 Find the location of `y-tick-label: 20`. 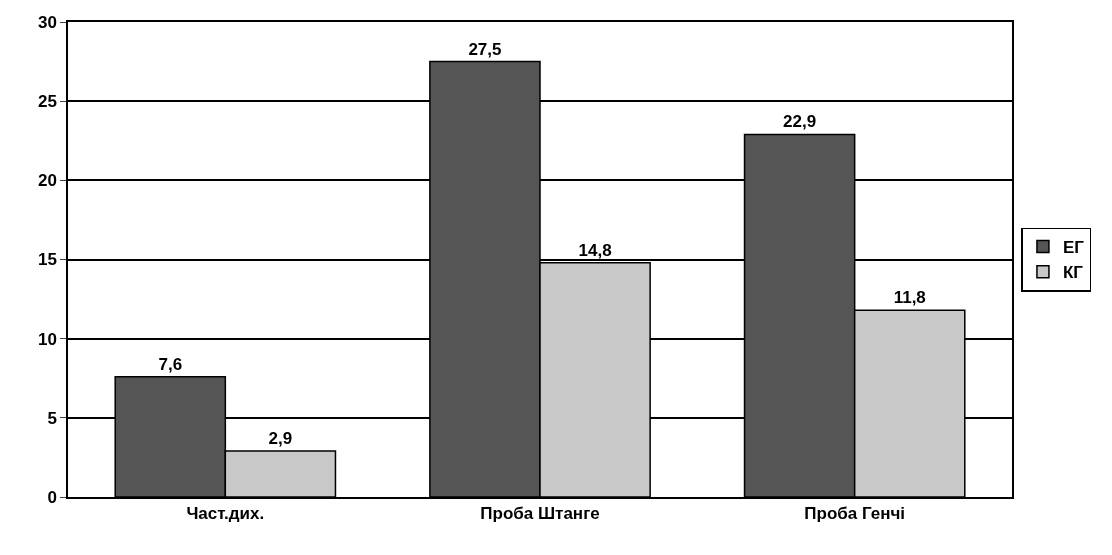

y-tick-label: 20 is located at coordinates (47, 181).